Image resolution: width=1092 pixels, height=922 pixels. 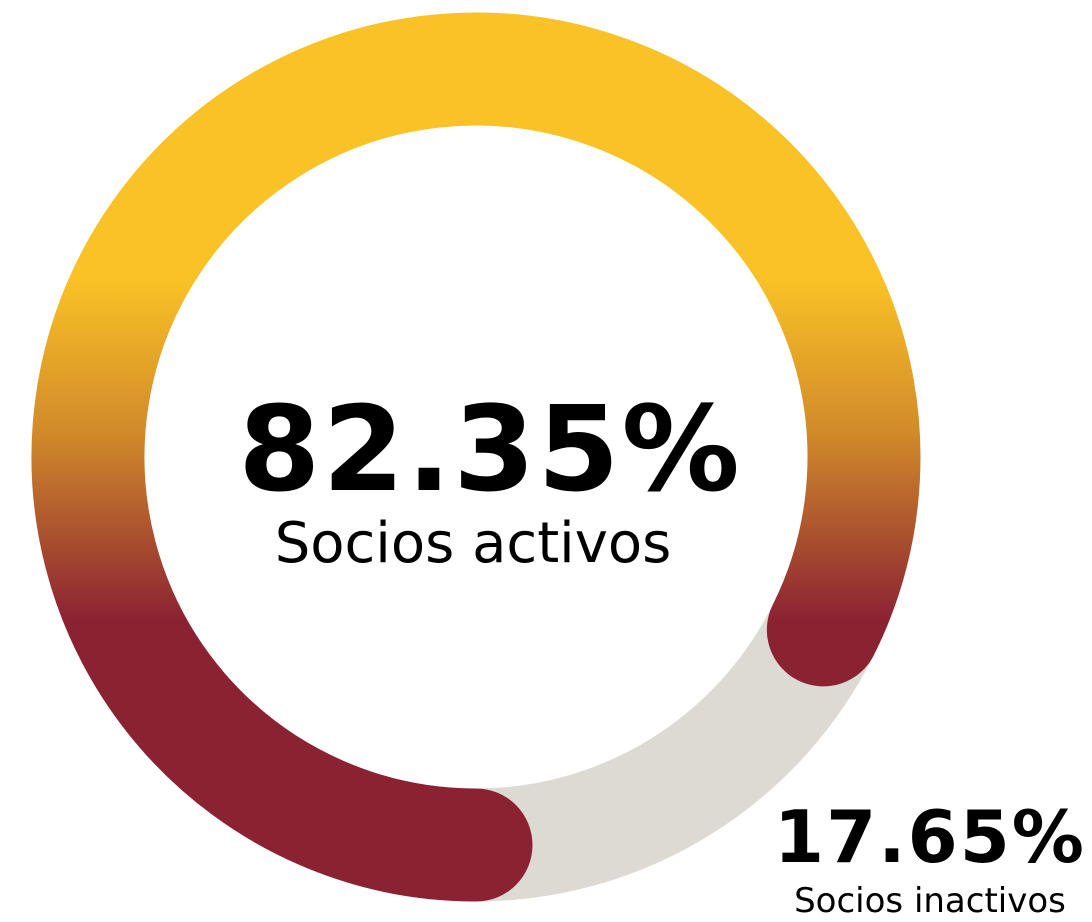 What do you see at coordinates (930, 901) in the screenshot?
I see `secondary-category-label: Socios inactivos` at bounding box center [930, 901].